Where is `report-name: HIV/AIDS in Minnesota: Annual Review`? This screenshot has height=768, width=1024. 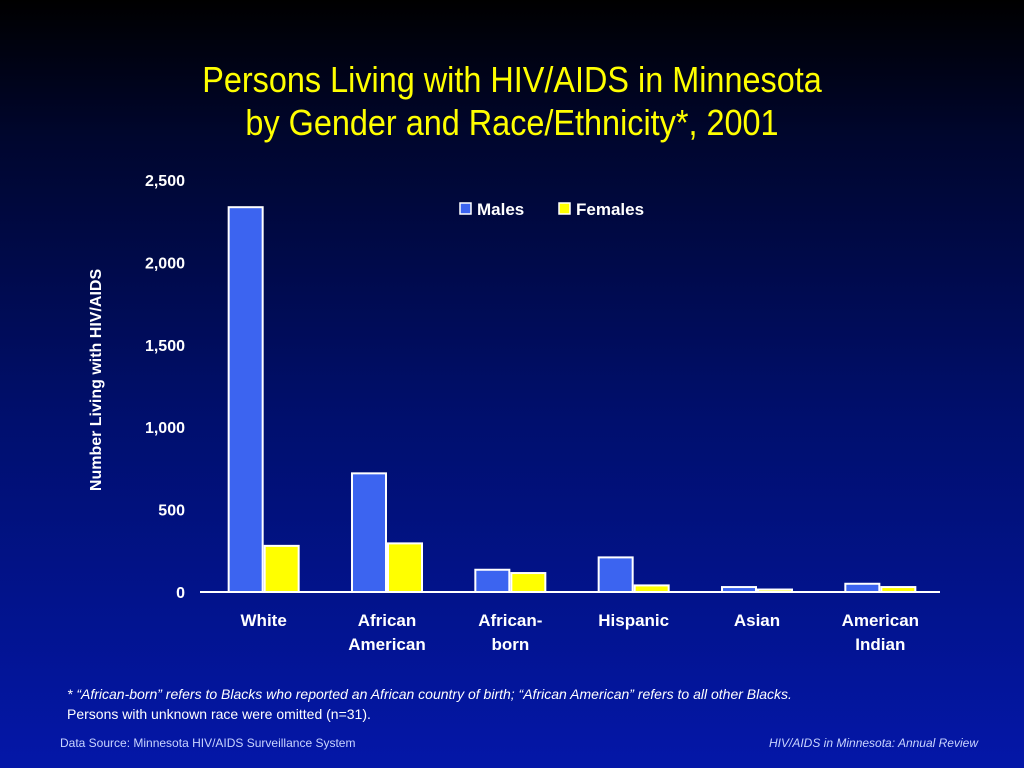 report-name: HIV/AIDS in Minnesota: Annual Review is located at coordinates (873, 743).